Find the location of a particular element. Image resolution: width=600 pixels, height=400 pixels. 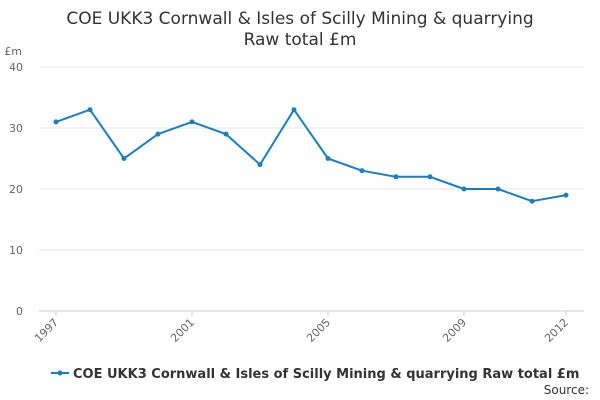

y-tick-label-40: 40 is located at coordinates (16, 67).